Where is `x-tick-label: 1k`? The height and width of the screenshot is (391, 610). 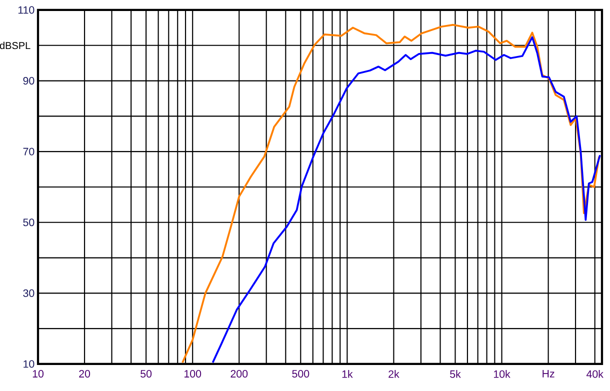
x-tick-label: 1k is located at coordinates (347, 374).